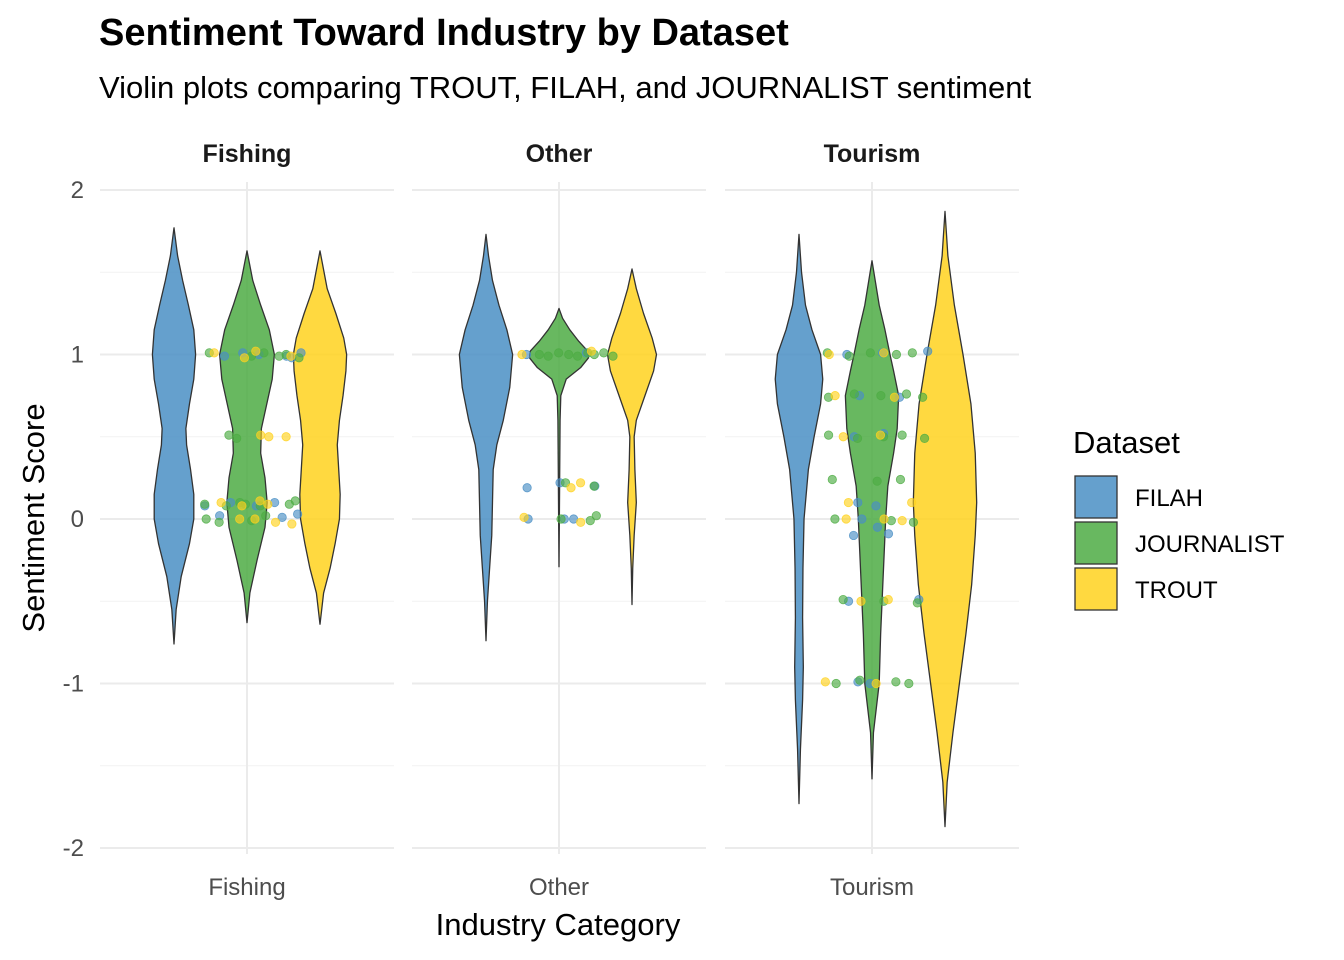 The height and width of the screenshot is (960, 1344). What do you see at coordinates (872, 887) in the screenshot?
I see `x-tick-label: Tourism` at bounding box center [872, 887].